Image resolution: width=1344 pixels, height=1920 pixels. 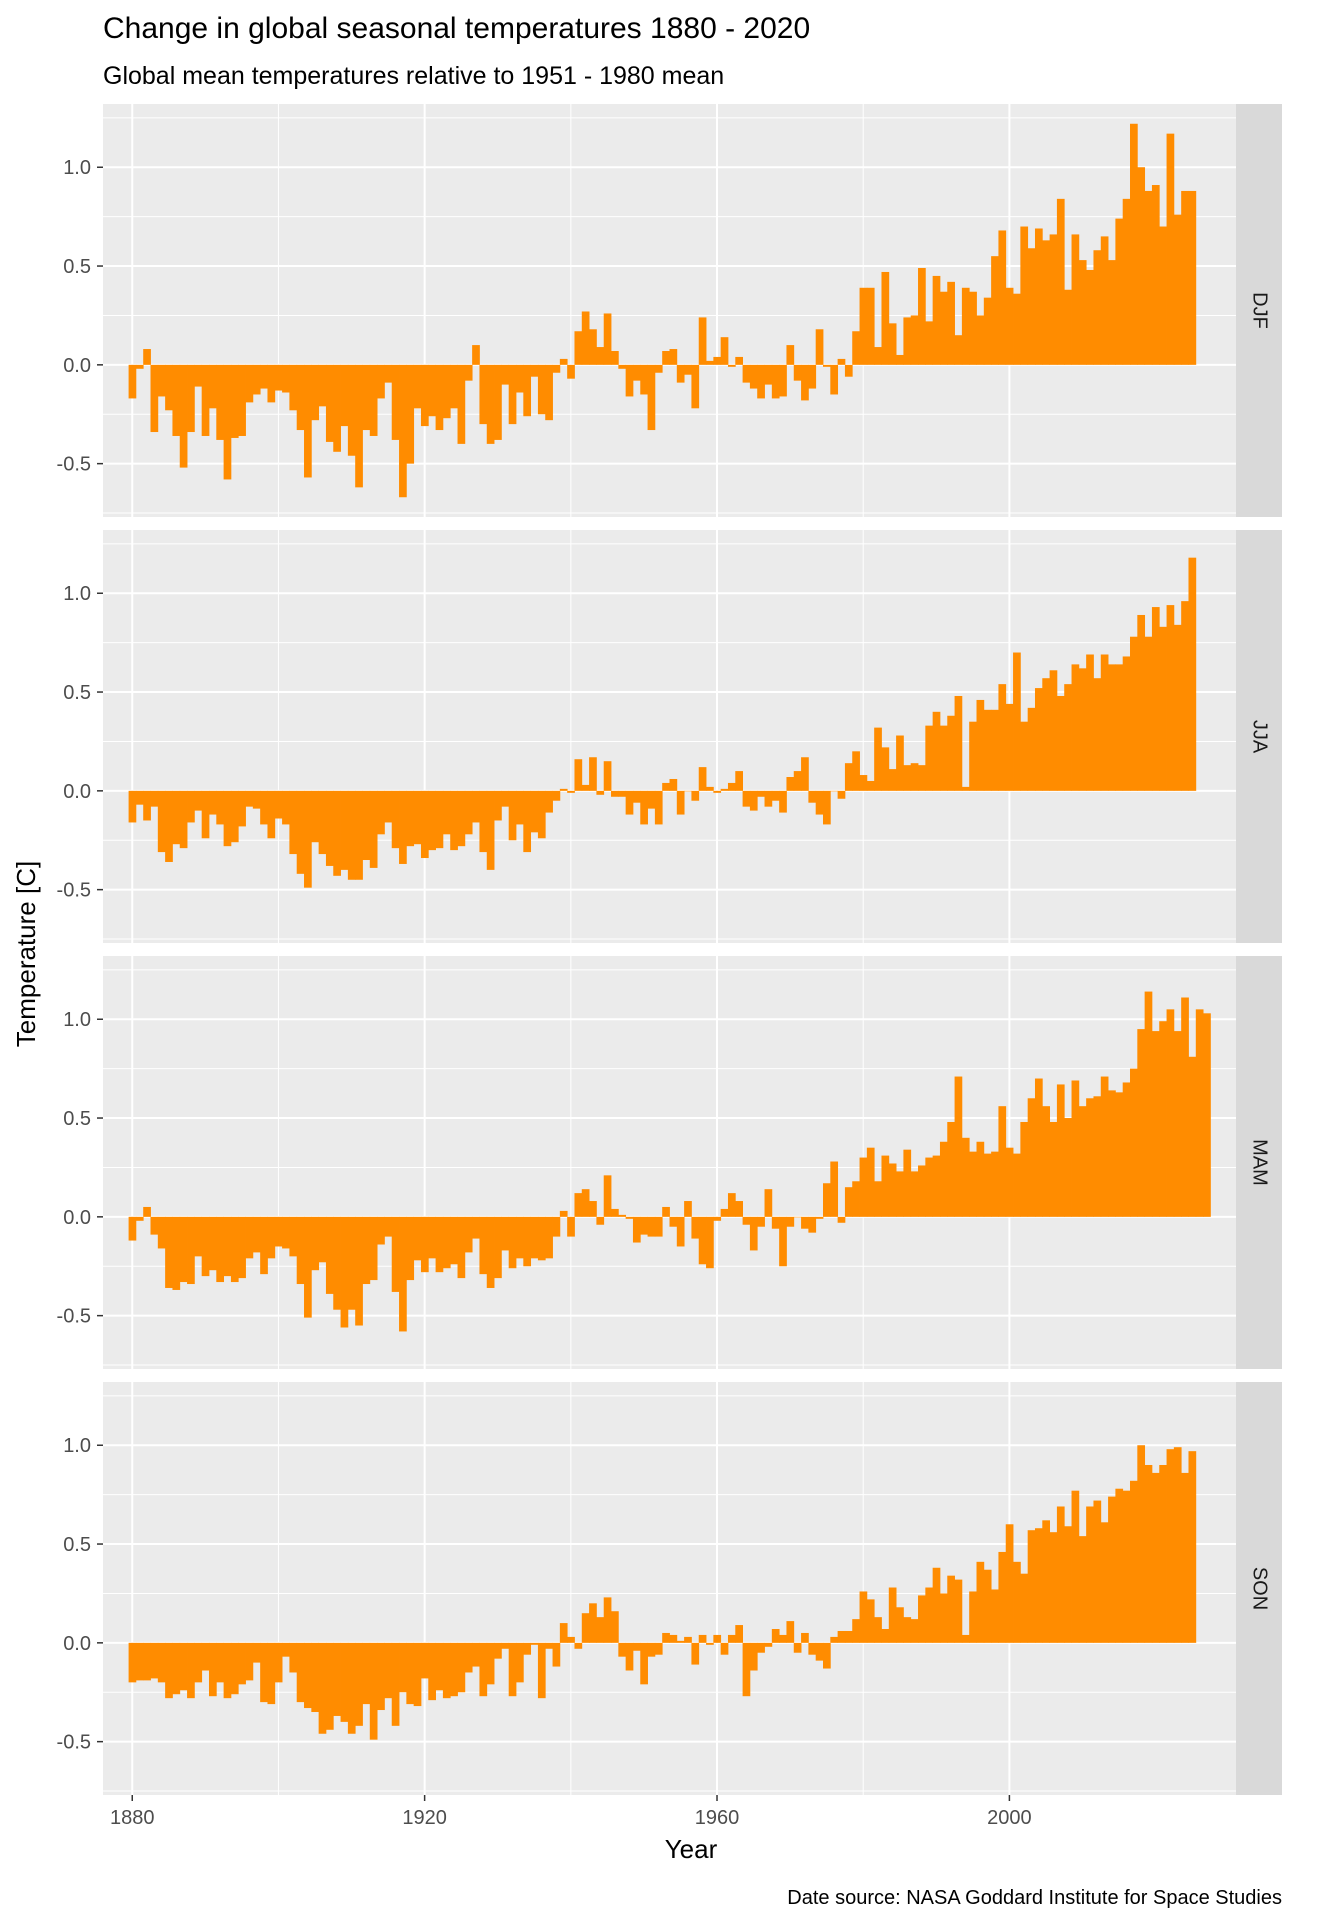 What do you see at coordinates (980, 1602) in the screenshot?
I see `bar-son-1996` at bounding box center [980, 1602].